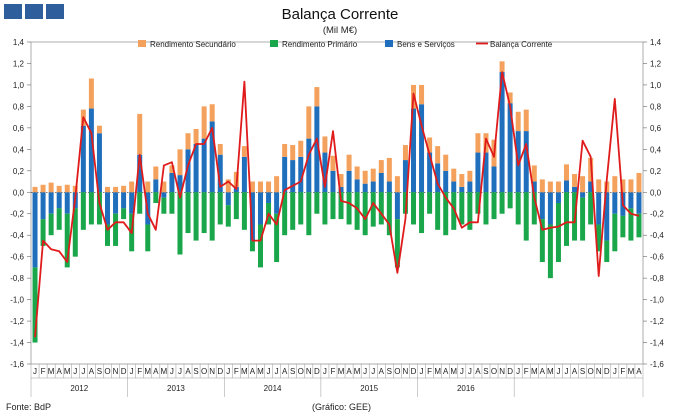 Image resolution: width=680 pixels, height=419 pixels. Describe the element at coordinates (19, 128) in the screenshot. I see `y-tick-label-left: 0,6` at that location.